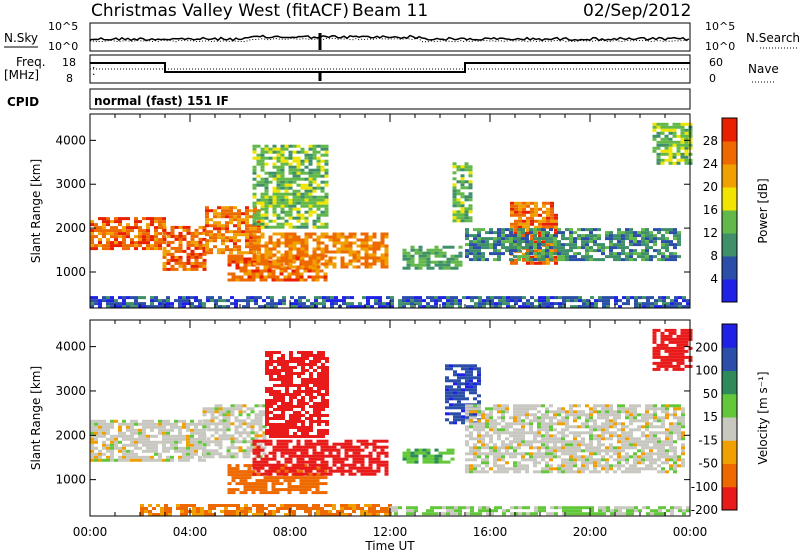 The height and width of the screenshot is (554, 800). What do you see at coordinates (729, 222) in the screenshot?
I see `power-colorbar-segment` at bounding box center [729, 222].